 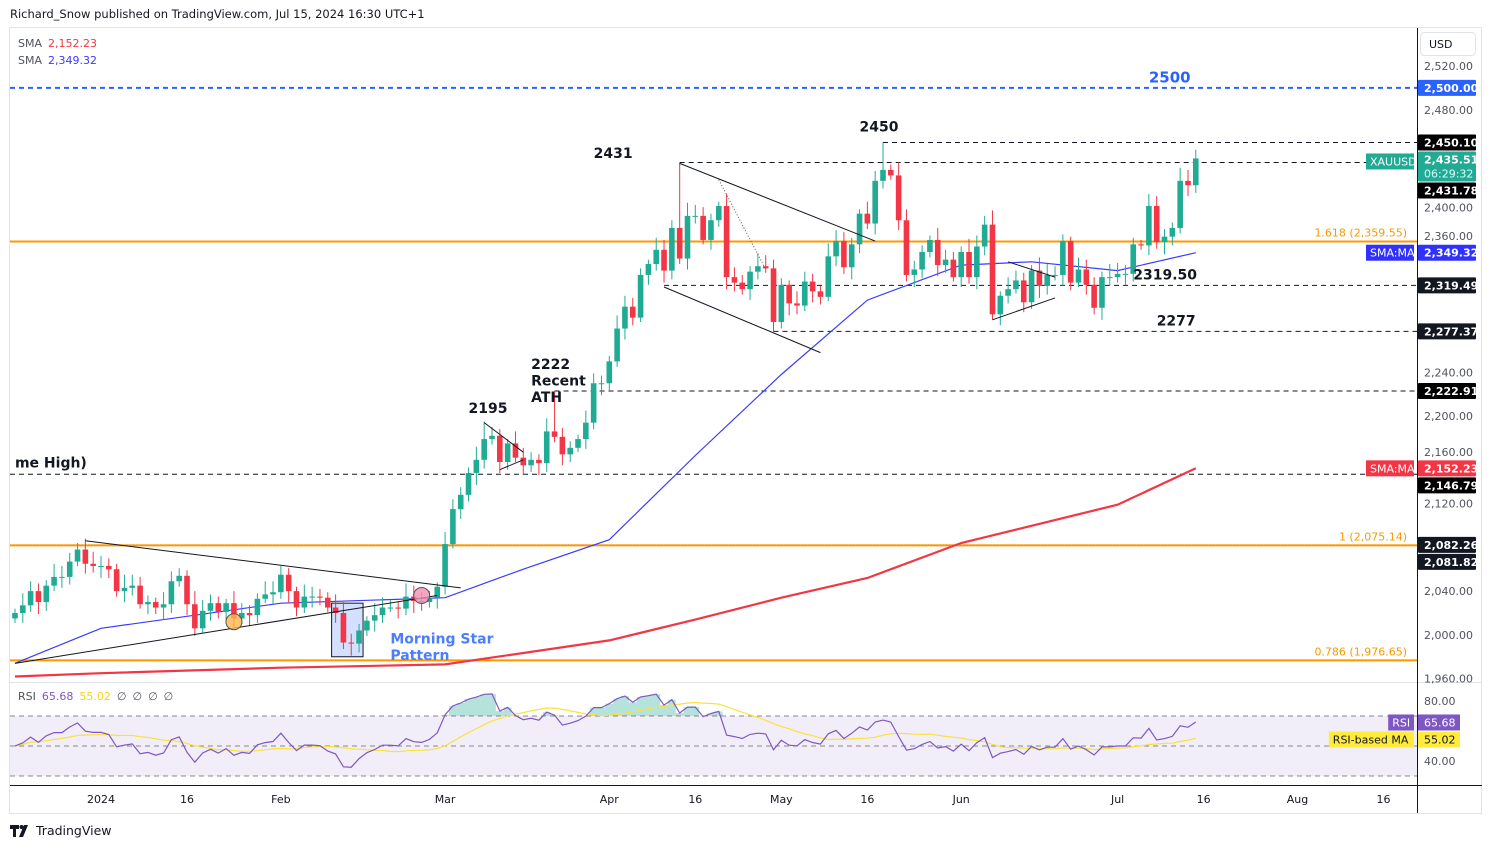 What do you see at coordinates (96, 696) in the screenshot?
I see `rsi-legend: RSI 65.68 55.02 ∅ ∅ ∅ ∅` at bounding box center [96, 696].